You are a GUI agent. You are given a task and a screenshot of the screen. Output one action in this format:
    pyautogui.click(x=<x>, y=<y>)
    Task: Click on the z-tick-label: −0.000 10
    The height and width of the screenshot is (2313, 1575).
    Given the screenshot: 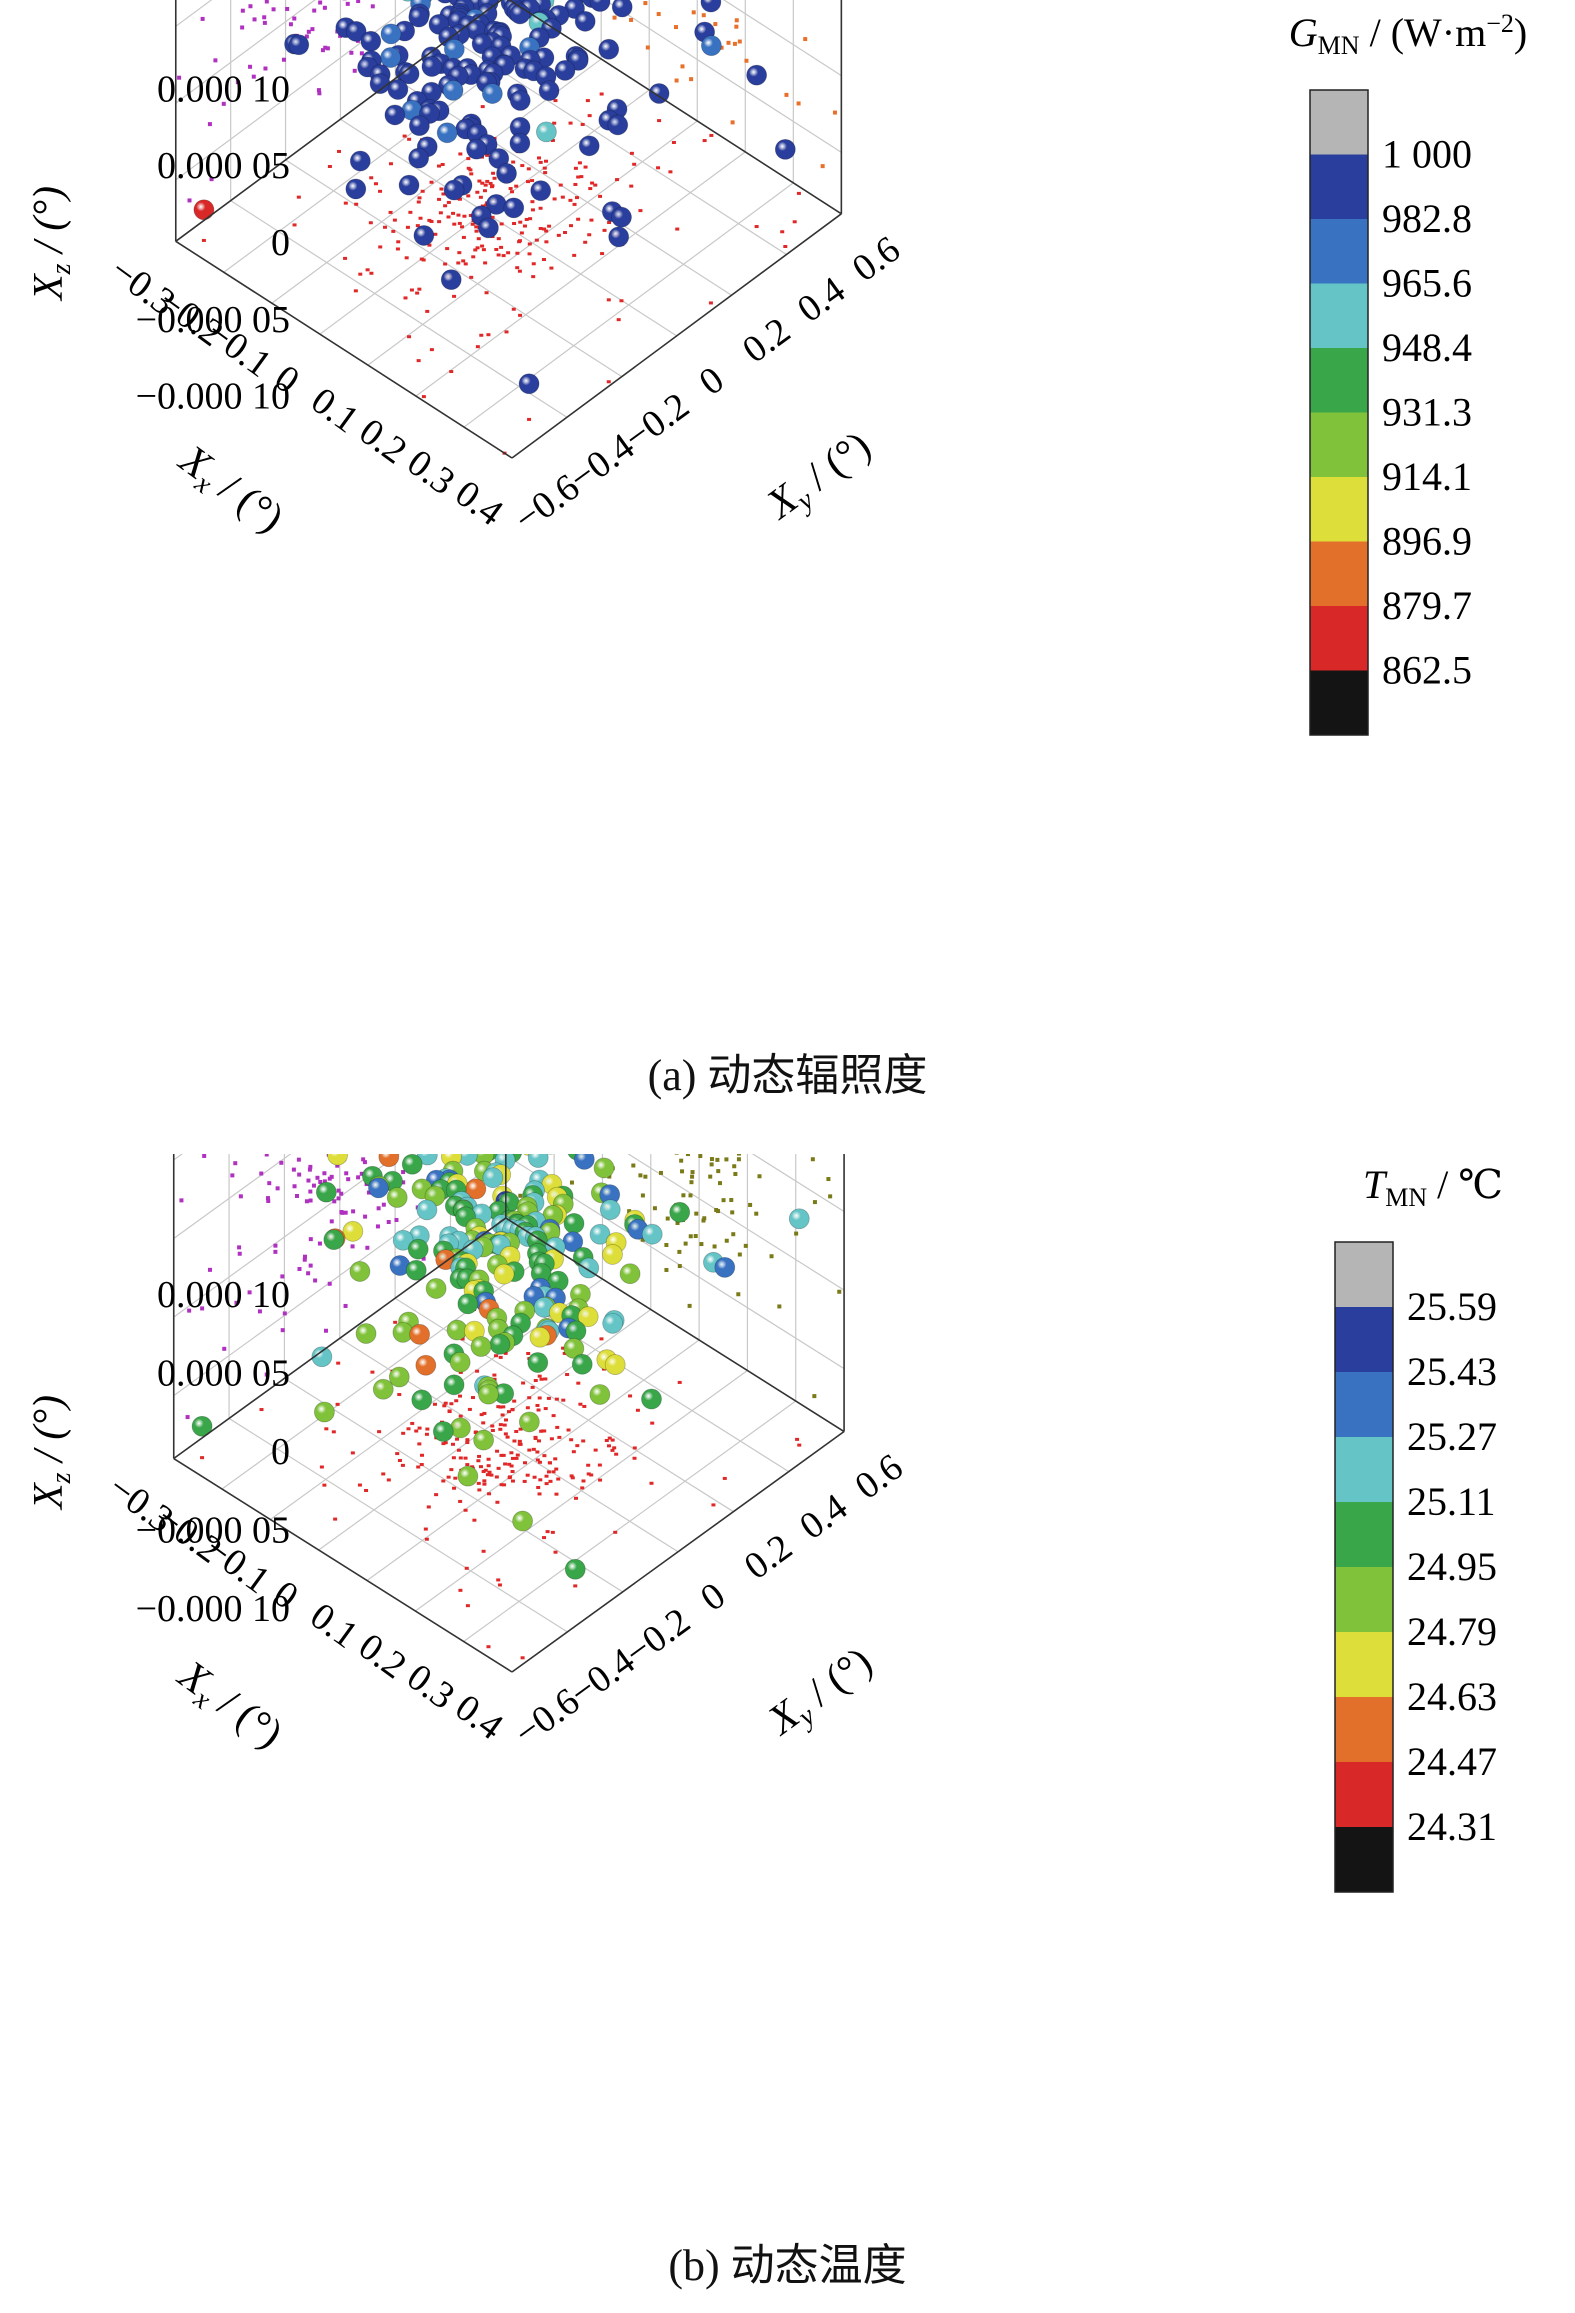 What is the action you would take?
    pyautogui.click(x=213, y=1609)
    